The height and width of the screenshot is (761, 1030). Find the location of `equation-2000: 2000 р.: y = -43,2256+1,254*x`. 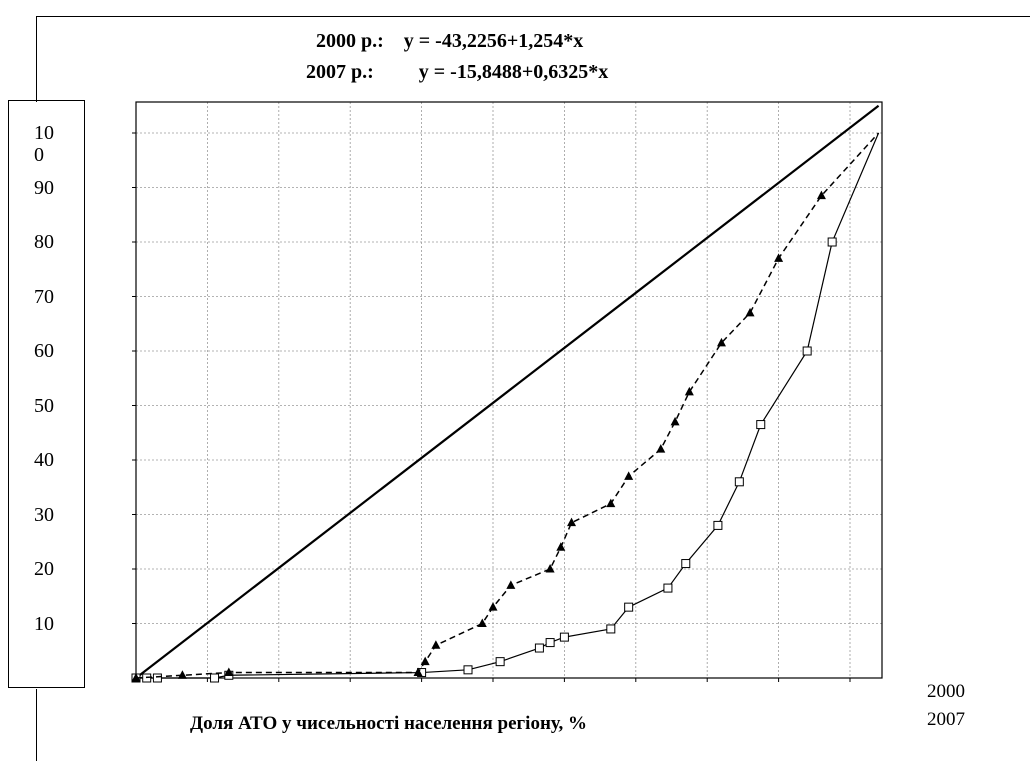

equation-2000: 2000 р.: y = -43,2256+1,254*x is located at coordinates (450, 41).